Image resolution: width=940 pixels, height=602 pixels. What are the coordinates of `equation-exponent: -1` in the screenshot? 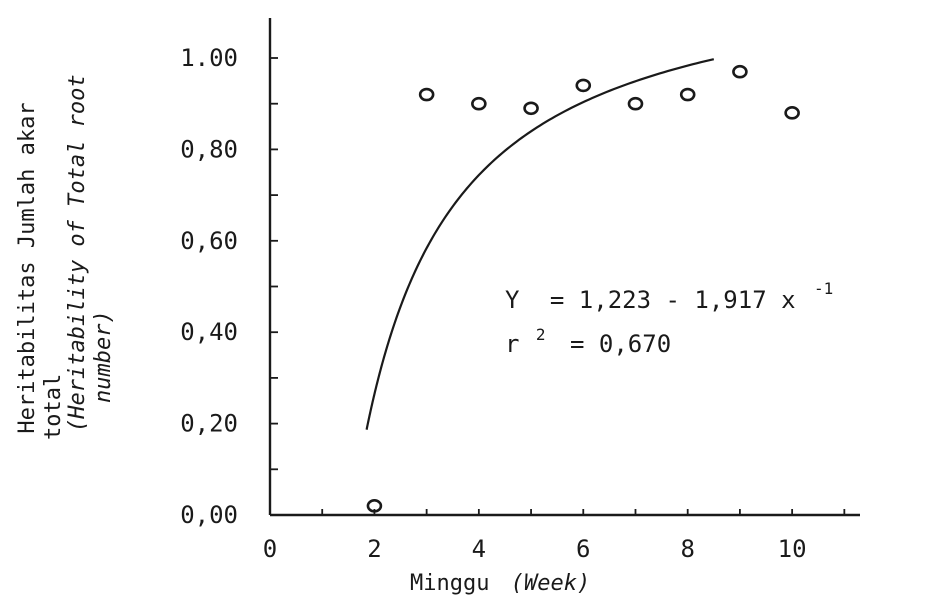 It's located at (823, 288).